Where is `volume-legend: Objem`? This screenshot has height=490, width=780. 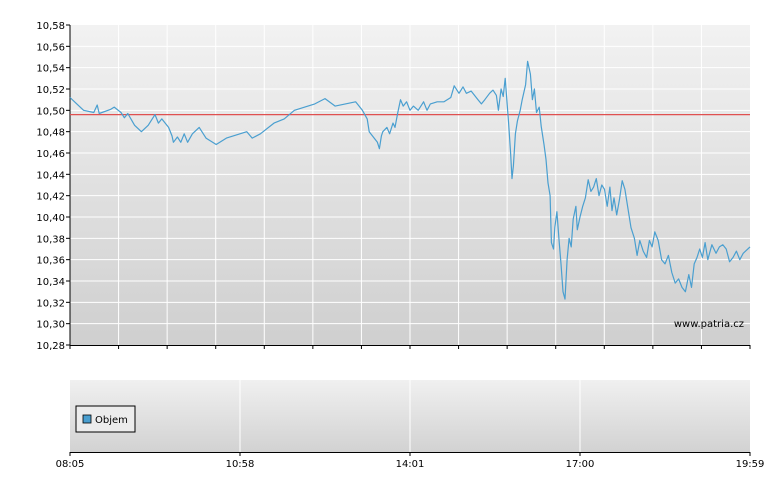
volume-legend: Objem is located at coordinates (105, 419).